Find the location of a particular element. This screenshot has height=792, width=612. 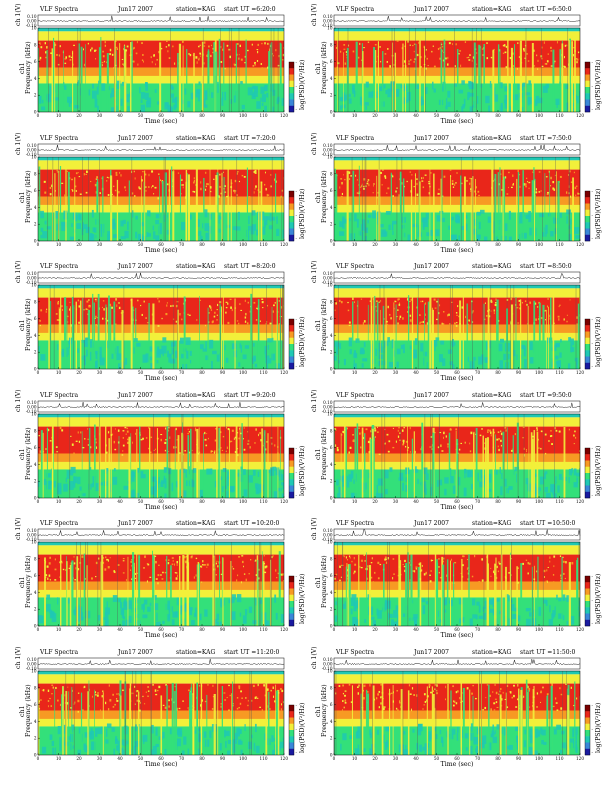

y-tick-label: 2 is located at coordinates (331, 609).